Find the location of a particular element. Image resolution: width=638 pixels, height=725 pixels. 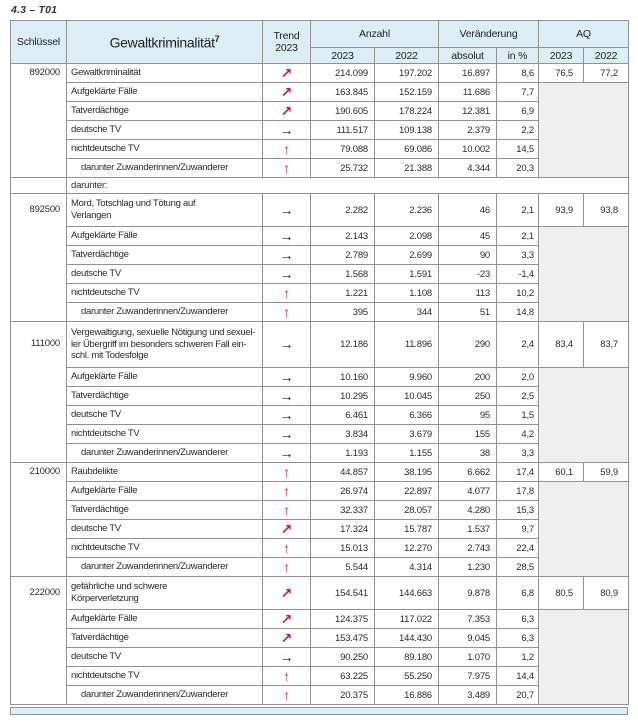

footer-bar is located at coordinates (319, 711).